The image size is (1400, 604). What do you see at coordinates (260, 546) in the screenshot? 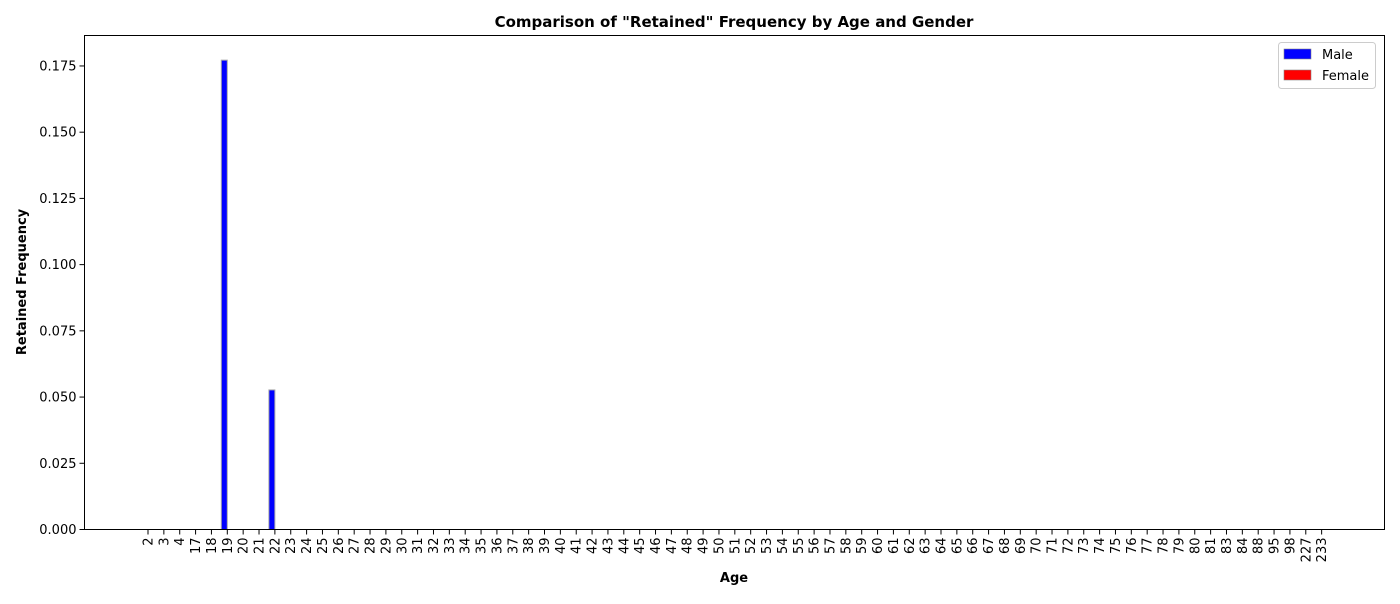
I see `x-tick-label: 21` at bounding box center [260, 546].